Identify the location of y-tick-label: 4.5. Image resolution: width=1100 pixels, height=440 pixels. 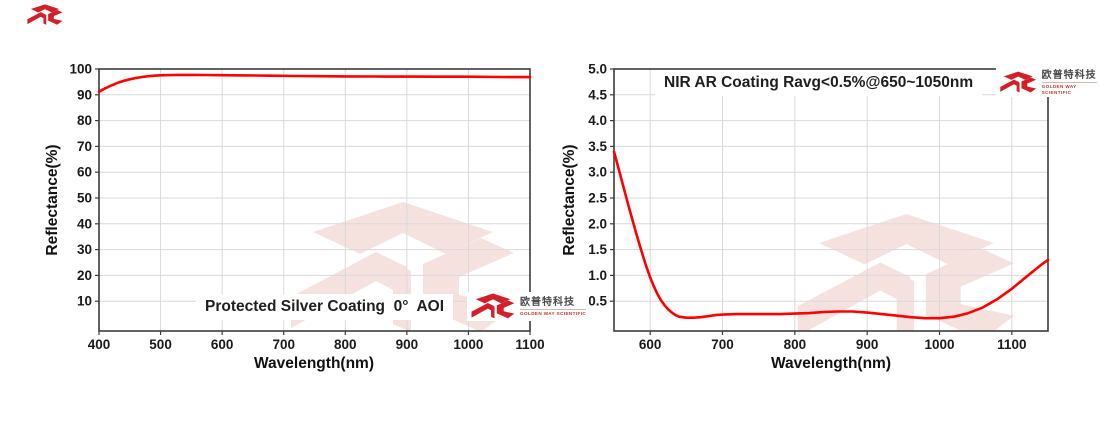
(597, 94).